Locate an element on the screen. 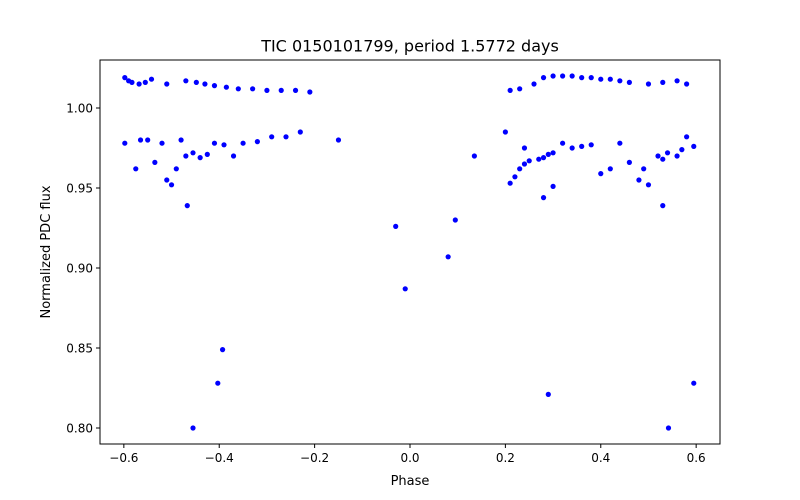 This screenshot has width=800, height=500. x-tick-label: −0.4 is located at coordinates (219, 458).